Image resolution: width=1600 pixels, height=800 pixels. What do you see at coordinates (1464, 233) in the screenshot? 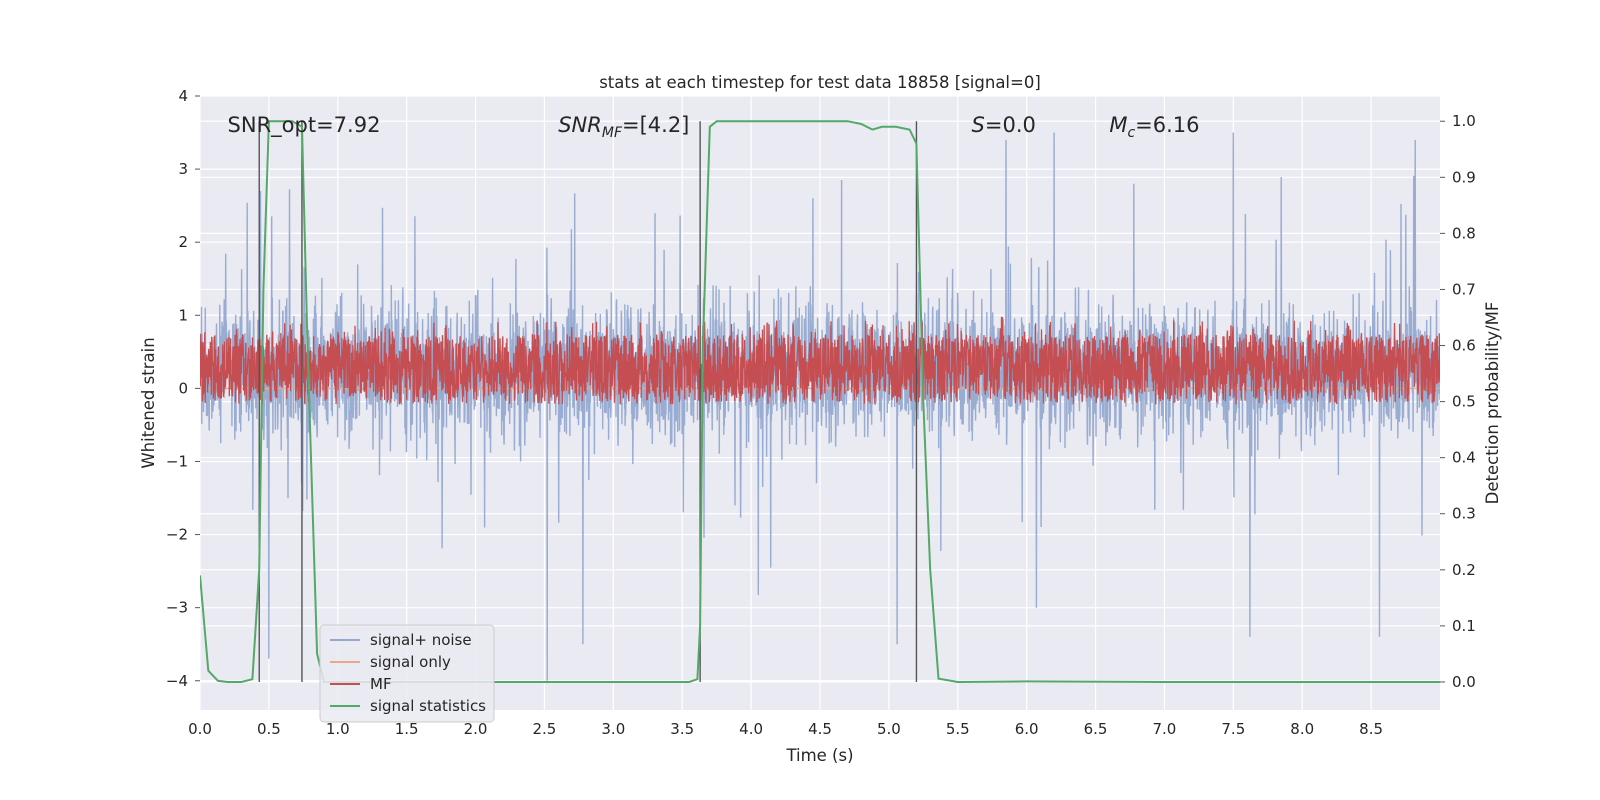
I see `y-right-tick-label: 0.8` at bounding box center [1464, 233].